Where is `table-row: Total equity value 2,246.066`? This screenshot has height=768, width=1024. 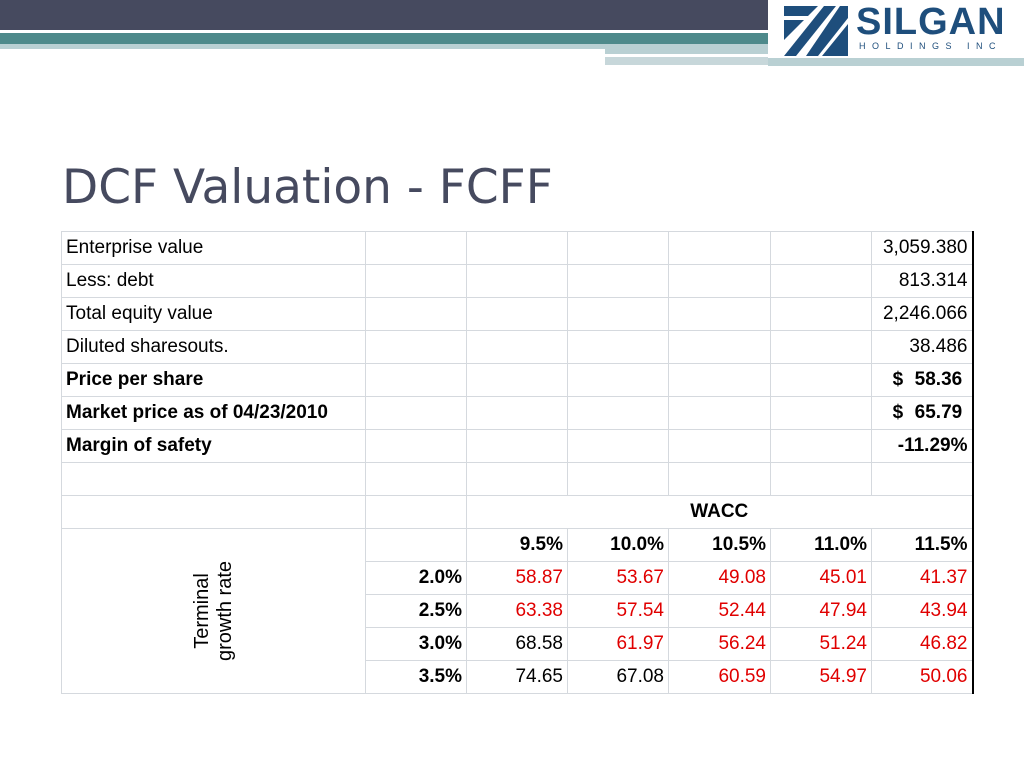 table-row: Total equity value 2,246.066 is located at coordinates (517, 314).